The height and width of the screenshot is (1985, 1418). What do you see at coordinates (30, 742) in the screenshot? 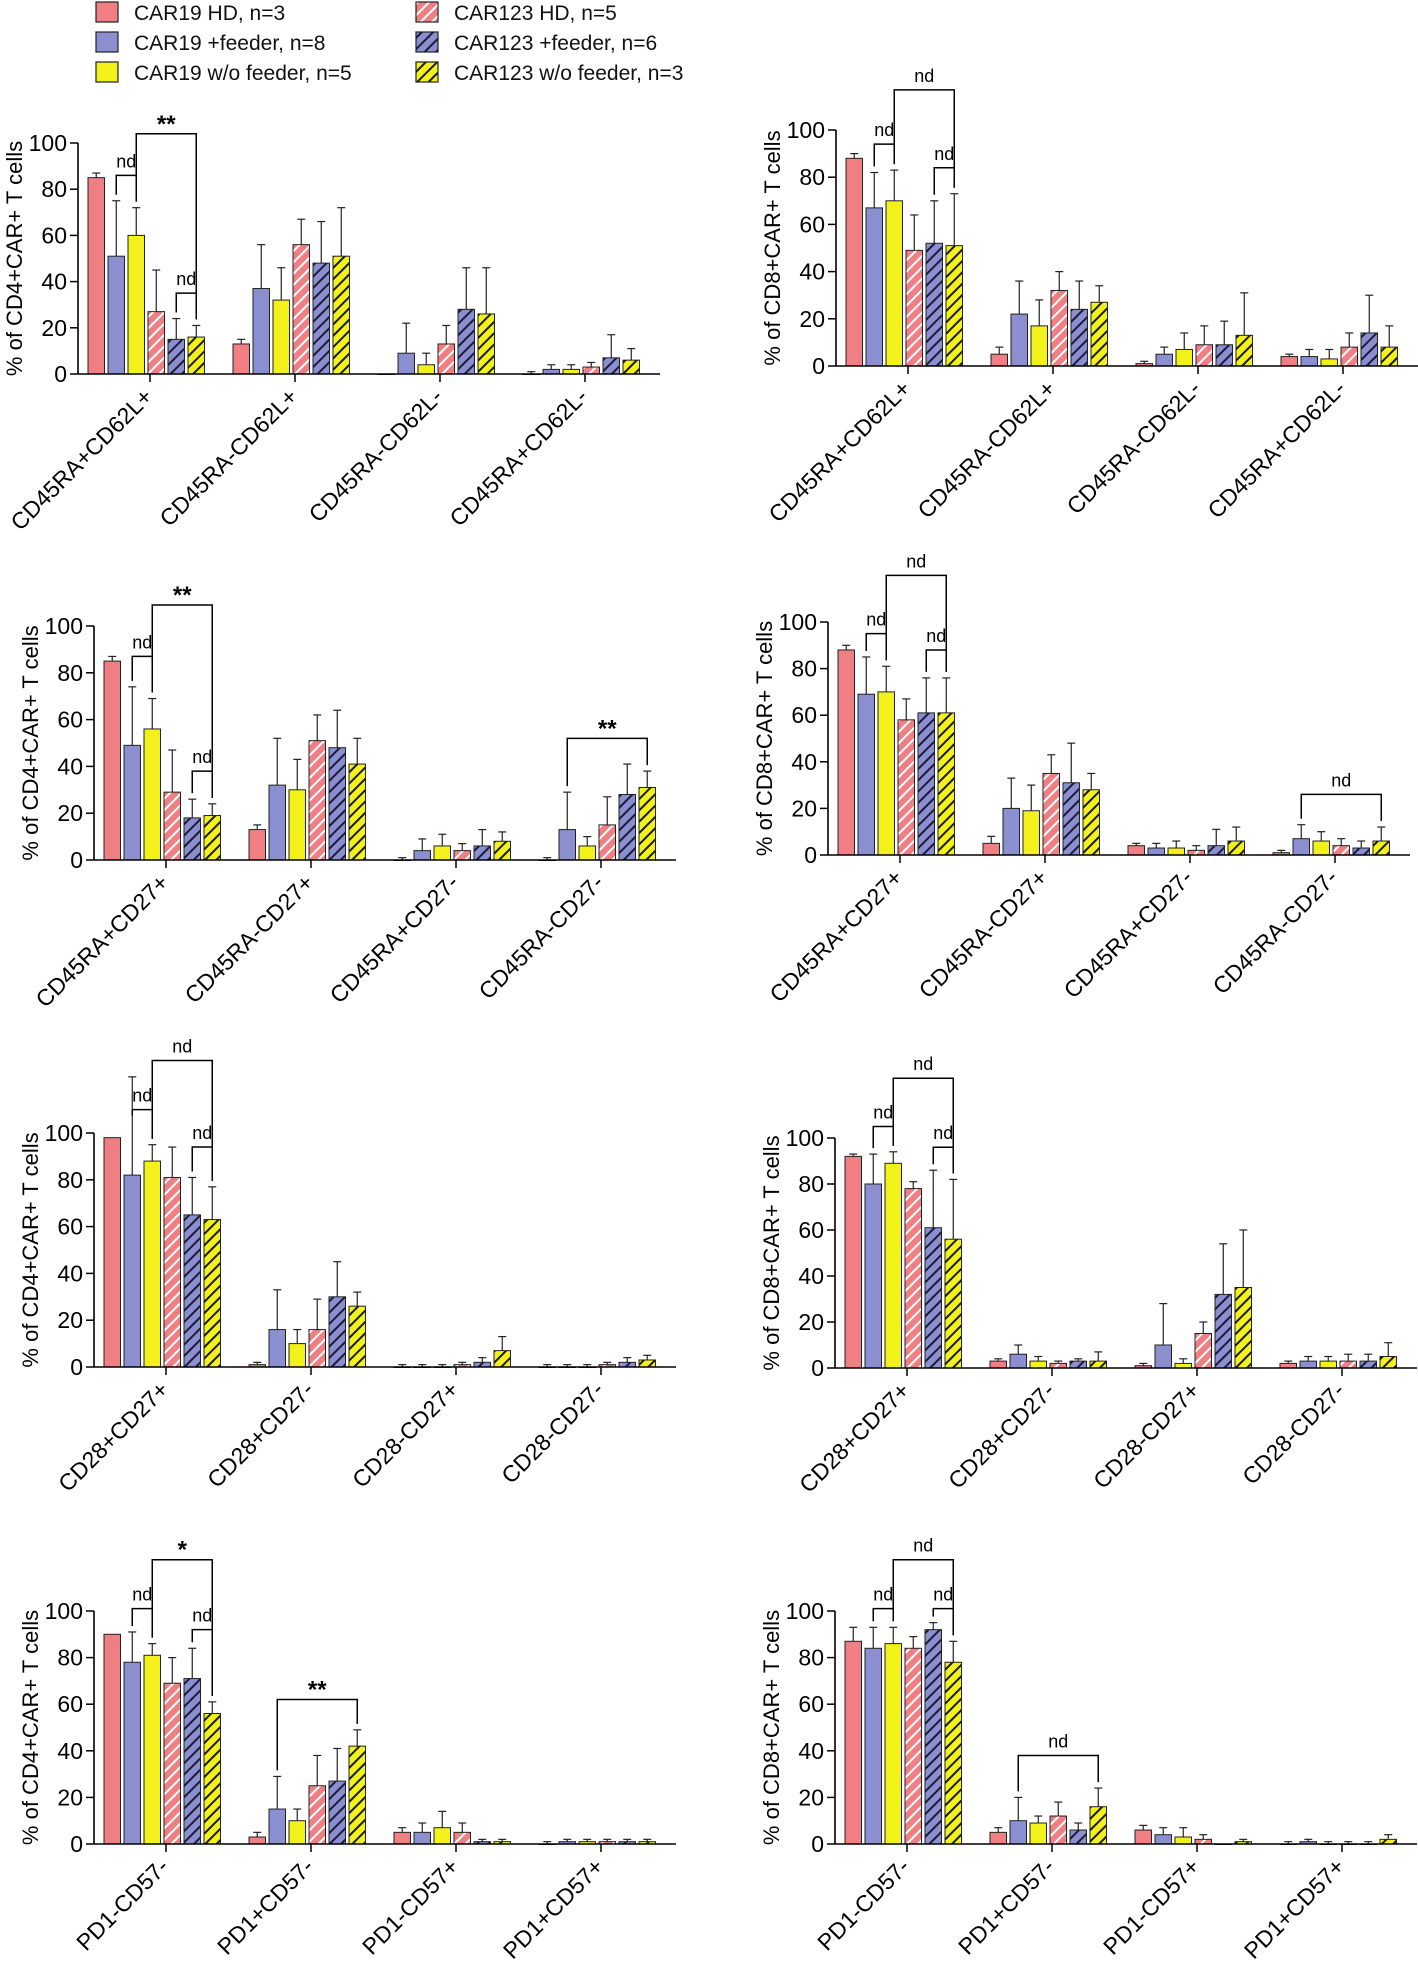
I see `y-axis-label: % of CD4+CAR+ T cells` at bounding box center [30, 742].